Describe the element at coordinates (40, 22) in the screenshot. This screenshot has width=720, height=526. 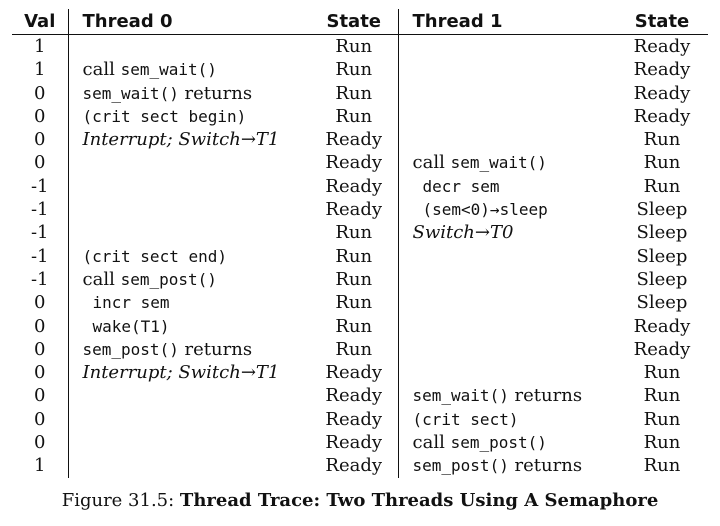
I see `header-val: Val` at that location.